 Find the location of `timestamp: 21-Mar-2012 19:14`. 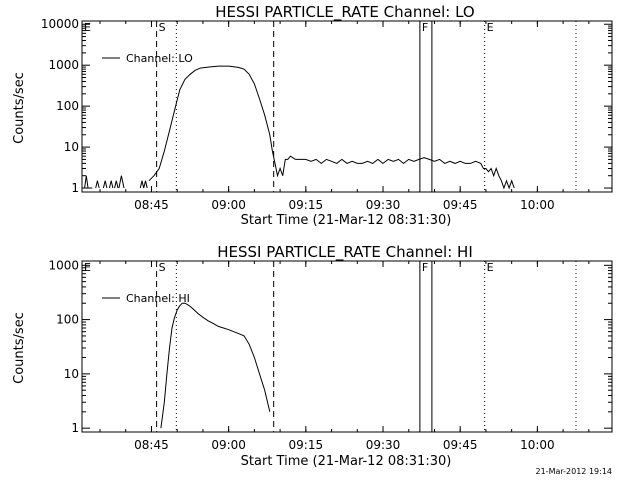

timestamp: 21-Mar-2012 19:14 is located at coordinates (574, 471).